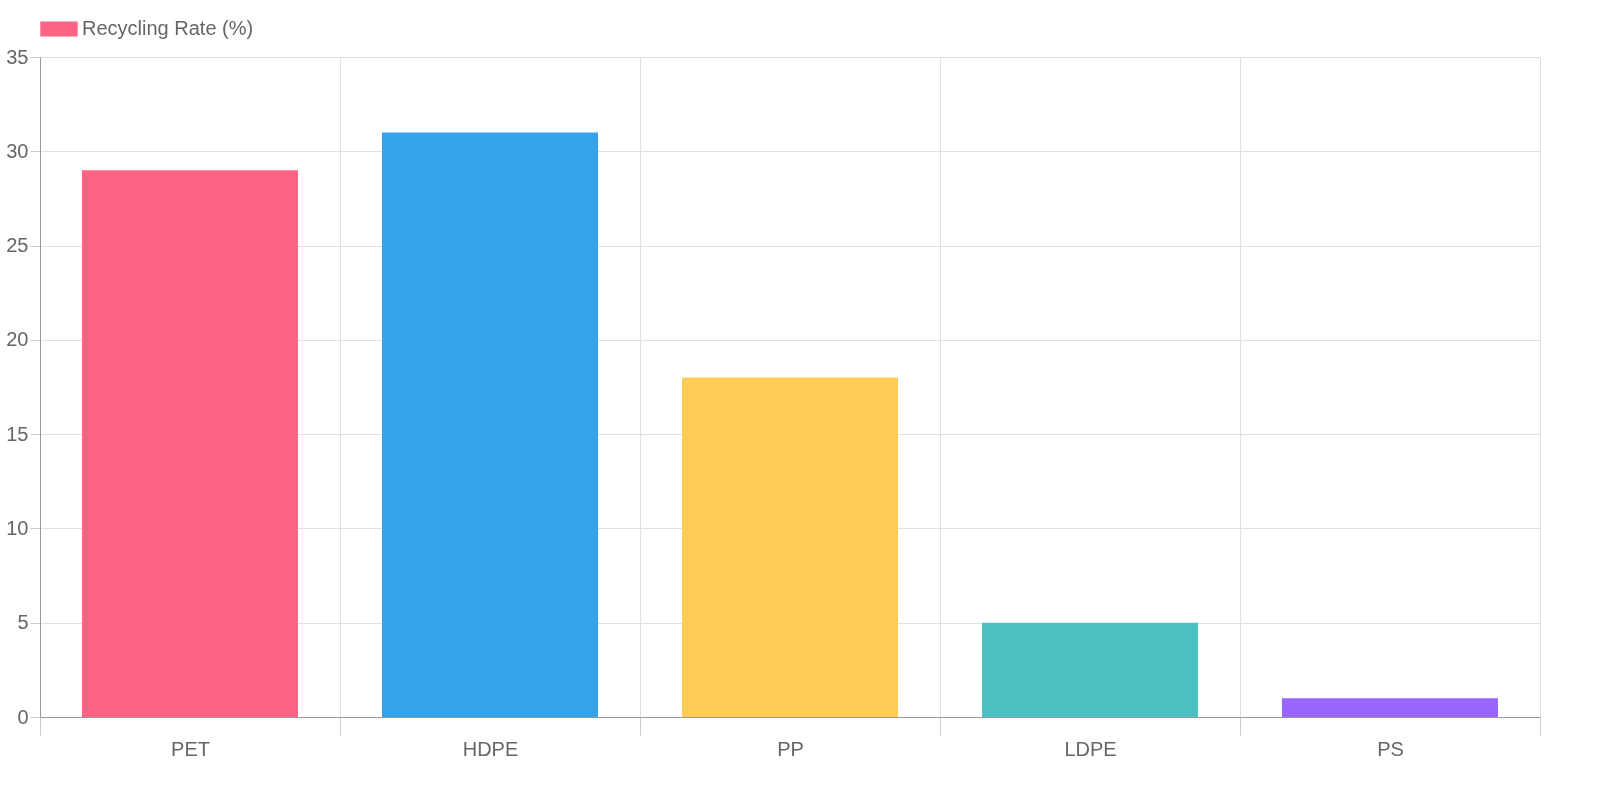 This screenshot has height=800, width=1600. Describe the element at coordinates (790, 748) in the screenshot. I see `x-tick-label: PP` at that location.